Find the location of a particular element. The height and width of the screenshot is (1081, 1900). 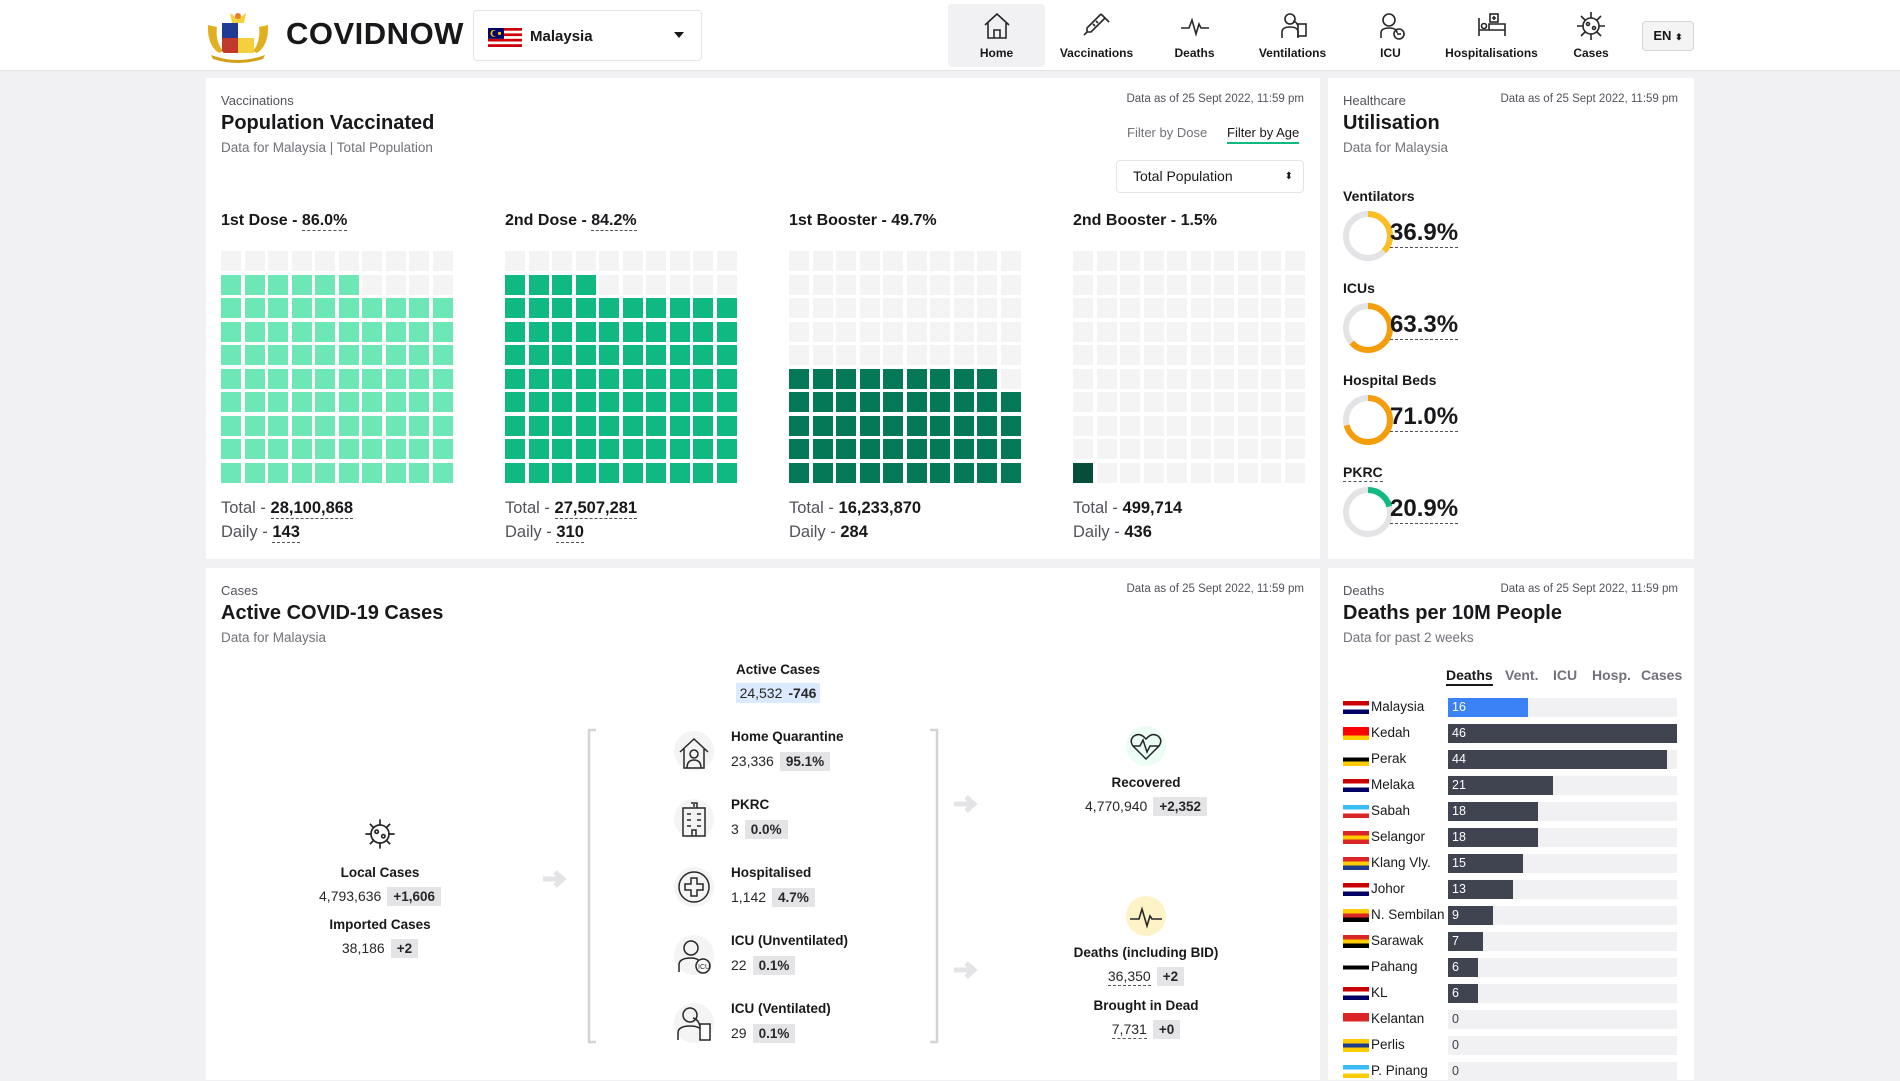

bar-value: 21 is located at coordinates (1459, 785).